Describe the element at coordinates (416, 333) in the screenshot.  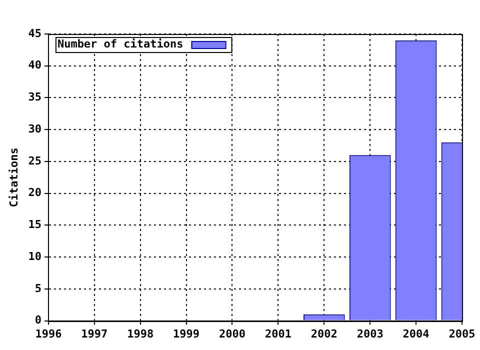
I see `x-tick-label: 2004` at that location.